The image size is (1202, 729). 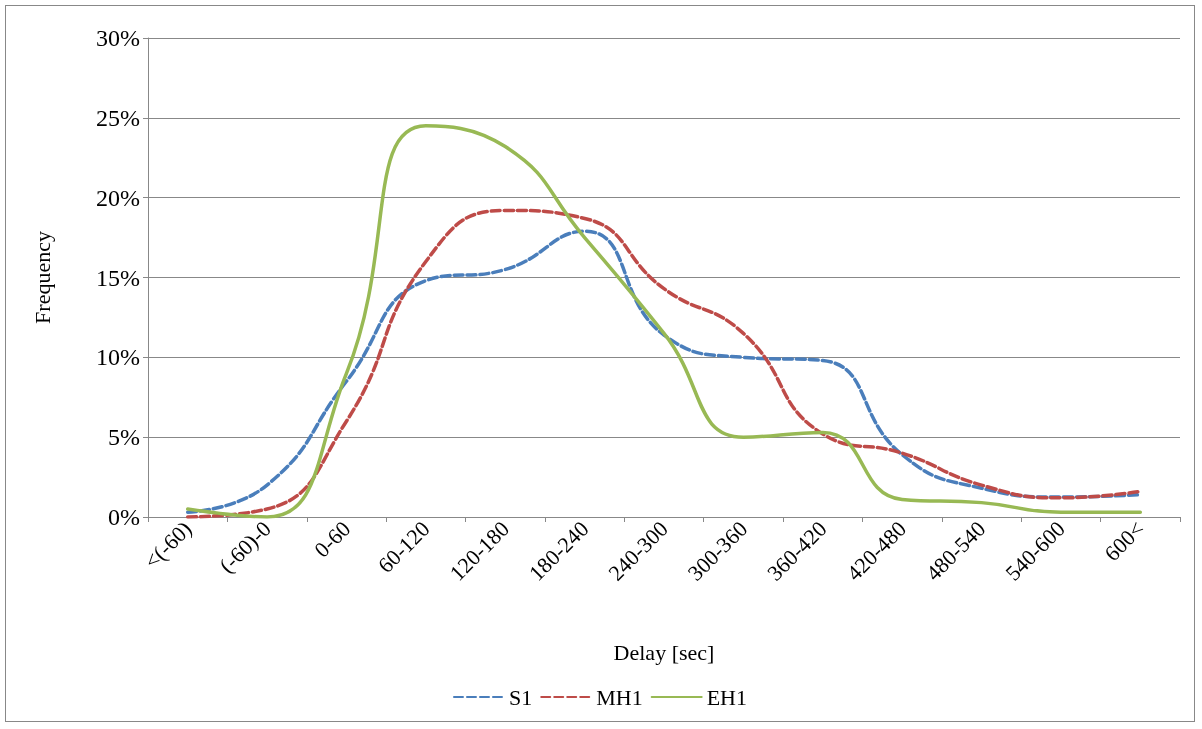 I want to click on y-tick-label: 10%, so click(x=118, y=357).